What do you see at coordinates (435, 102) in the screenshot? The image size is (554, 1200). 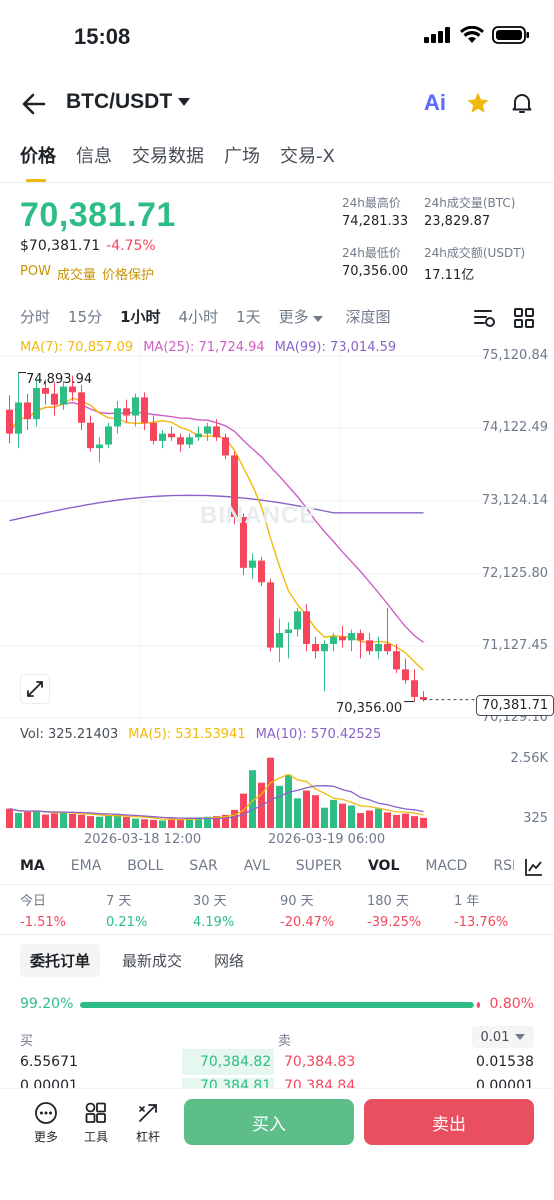 I see `ai-button: Ai` at bounding box center [435, 102].